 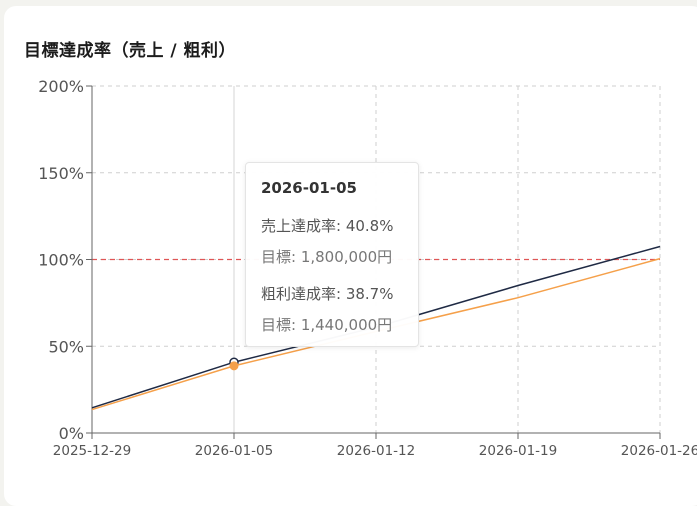 What do you see at coordinates (659, 451) in the screenshot?
I see `x-tick-label: 2026-01-26` at bounding box center [659, 451].